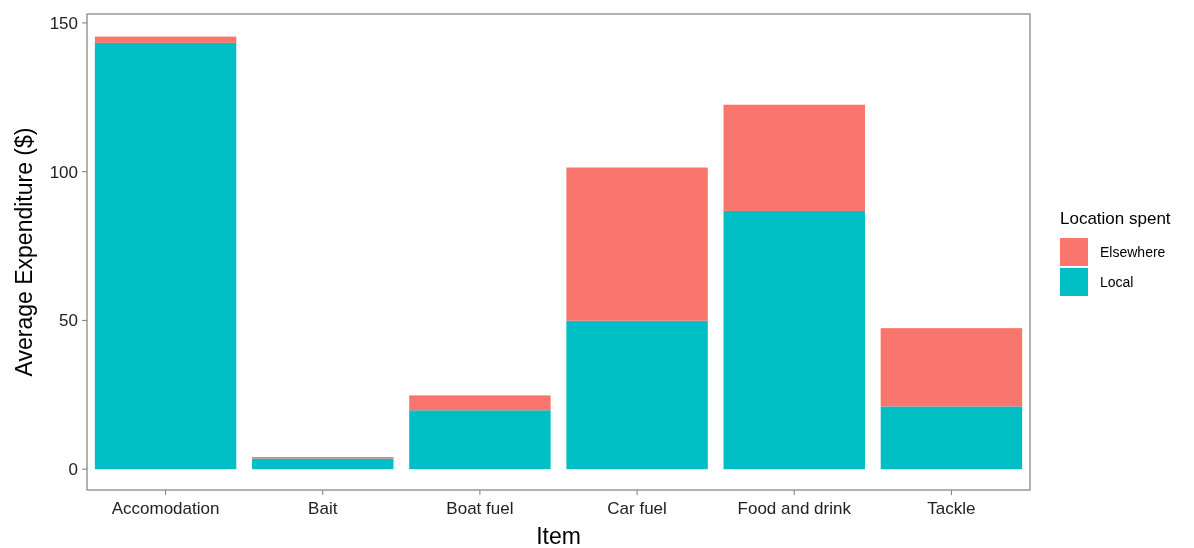 This screenshot has height=548, width=1194. Describe the element at coordinates (165, 508) in the screenshot. I see `x-tick-label: Accomodation` at that location.